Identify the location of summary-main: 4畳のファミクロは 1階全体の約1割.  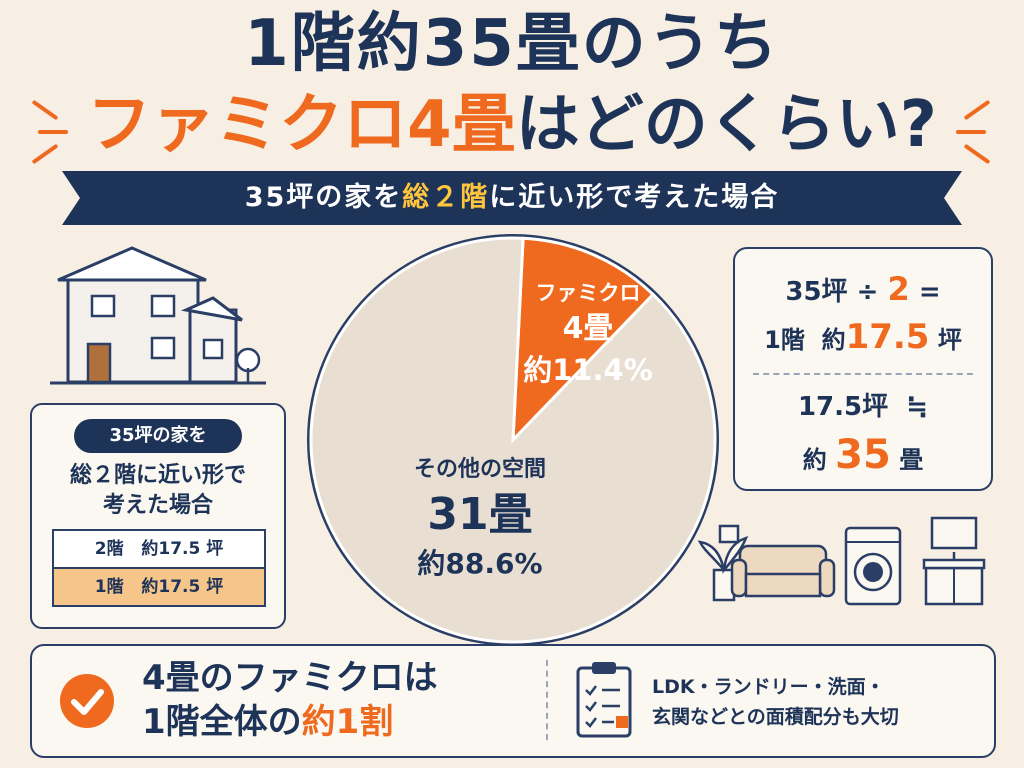
(342, 700).